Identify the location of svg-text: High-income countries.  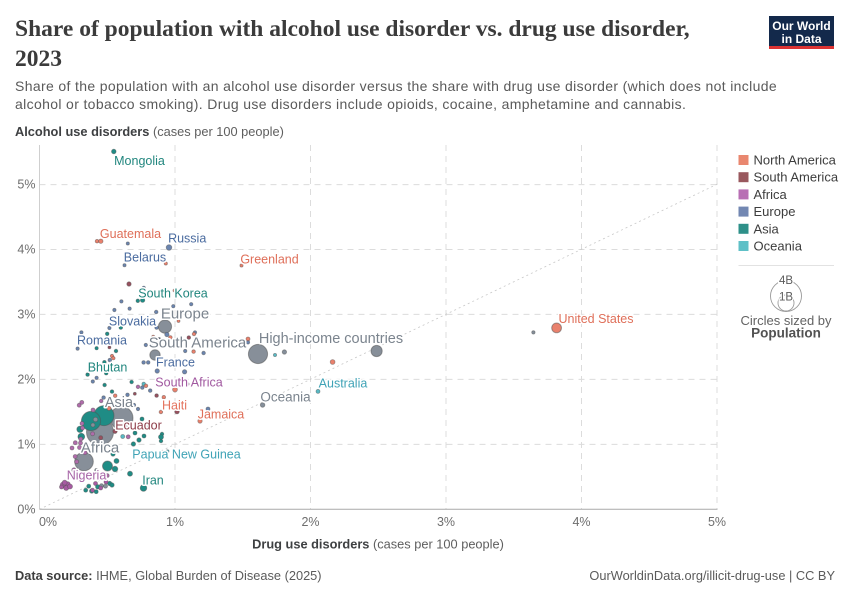
(331, 339).